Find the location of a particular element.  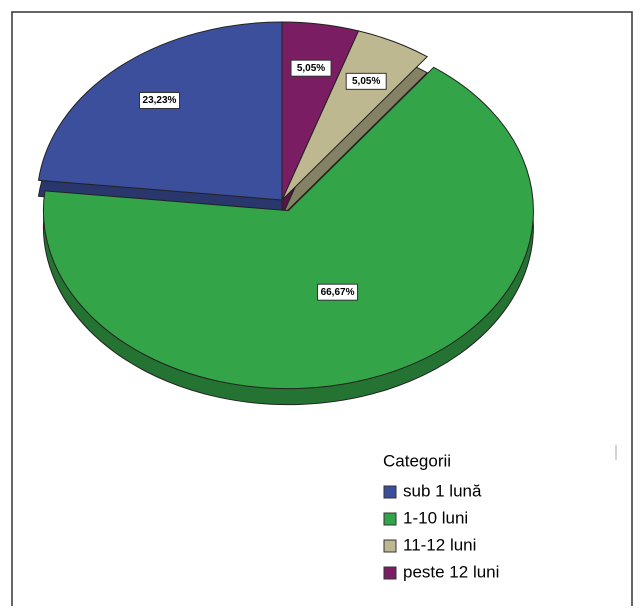

slice is located at coordinates (160, 111).